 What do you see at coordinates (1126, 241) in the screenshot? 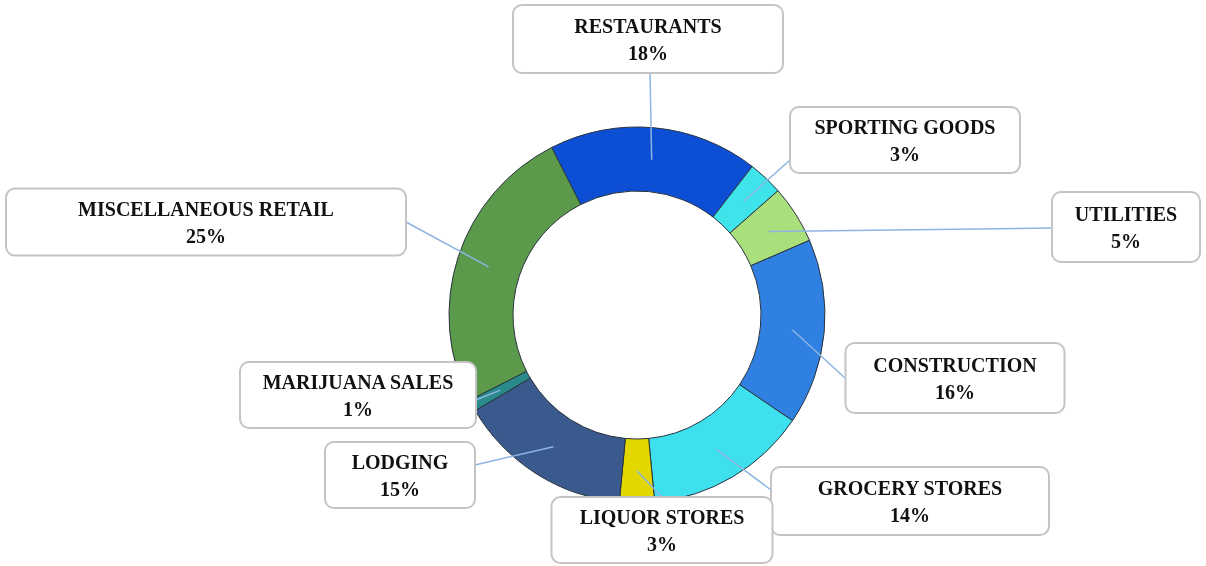
I see `data-label: 5%` at bounding box center [1126, 241].